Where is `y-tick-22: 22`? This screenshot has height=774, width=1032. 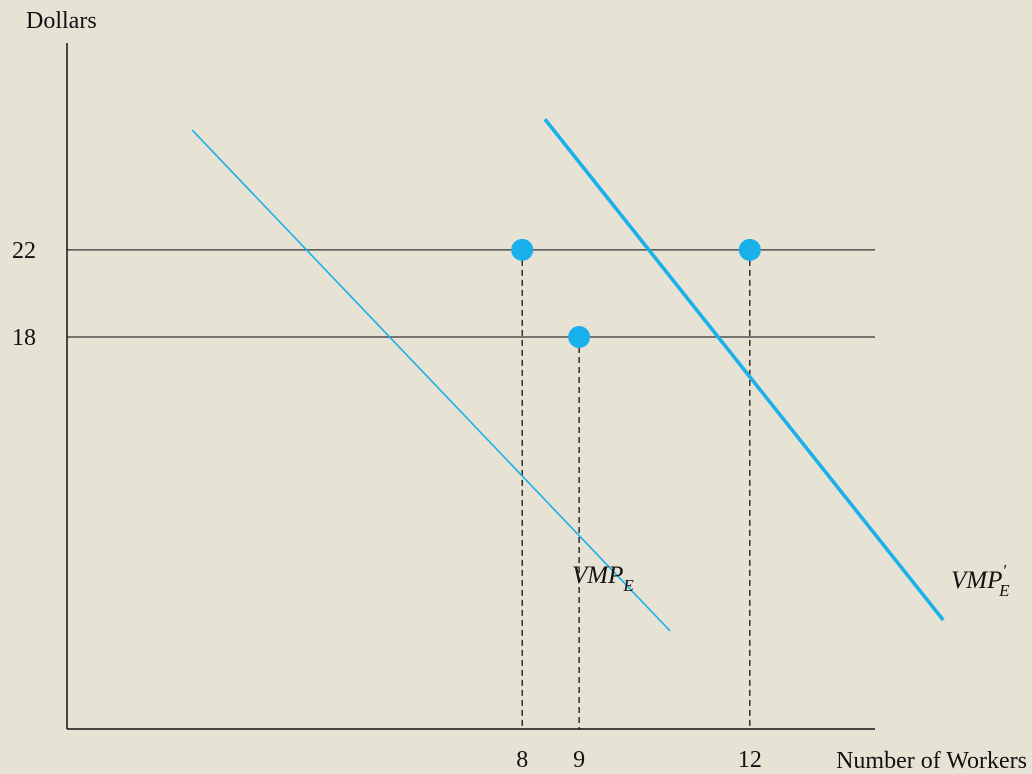 y-tick-22: 22 is located at coordinates (24, 251).